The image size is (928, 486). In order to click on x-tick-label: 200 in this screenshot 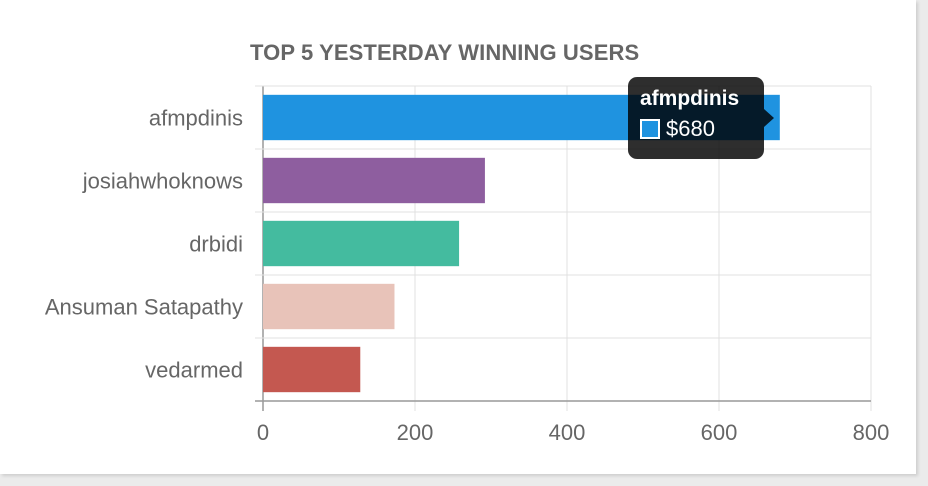, I will do `click(415, 432)`.